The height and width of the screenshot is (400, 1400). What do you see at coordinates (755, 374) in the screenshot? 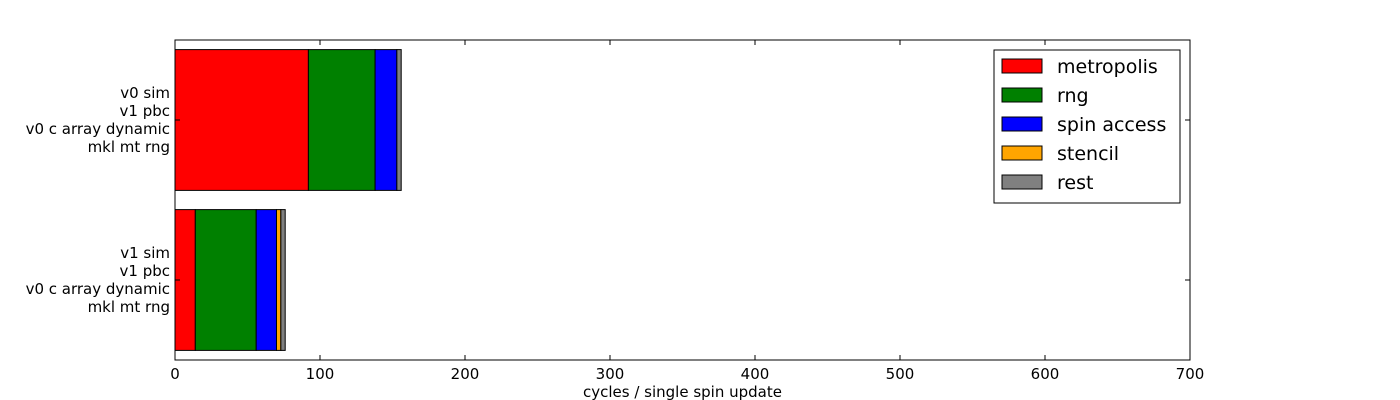
I see `x-tick-label-4: 400` at bounding box center [755, 374].